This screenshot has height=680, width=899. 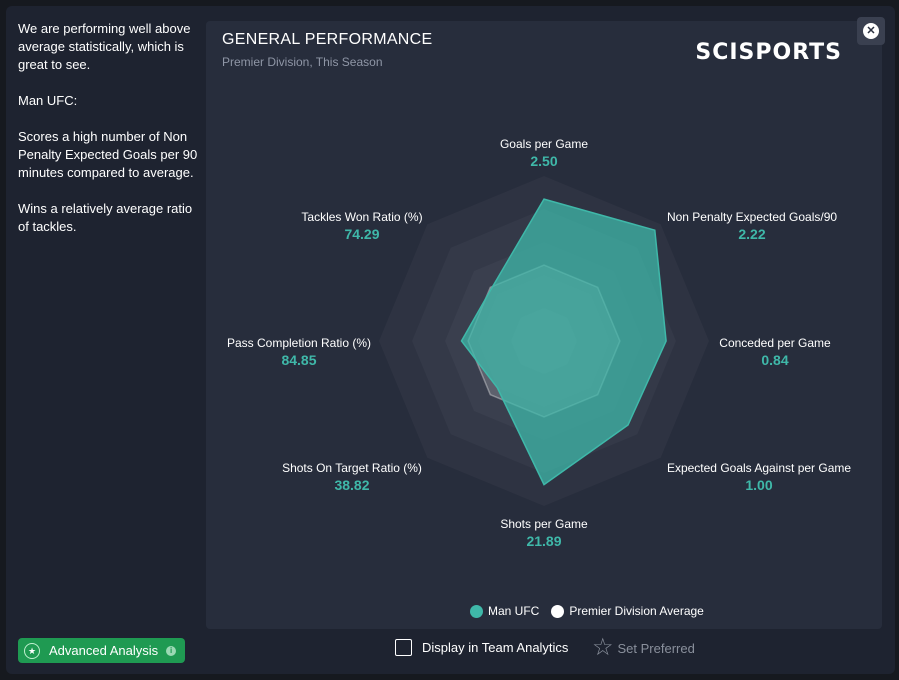 What do you see at coordinates (352, 468) in the screenshot?
I see `axis-name: Shots On Target Ratio (%)` at bounding box center [352, 468].